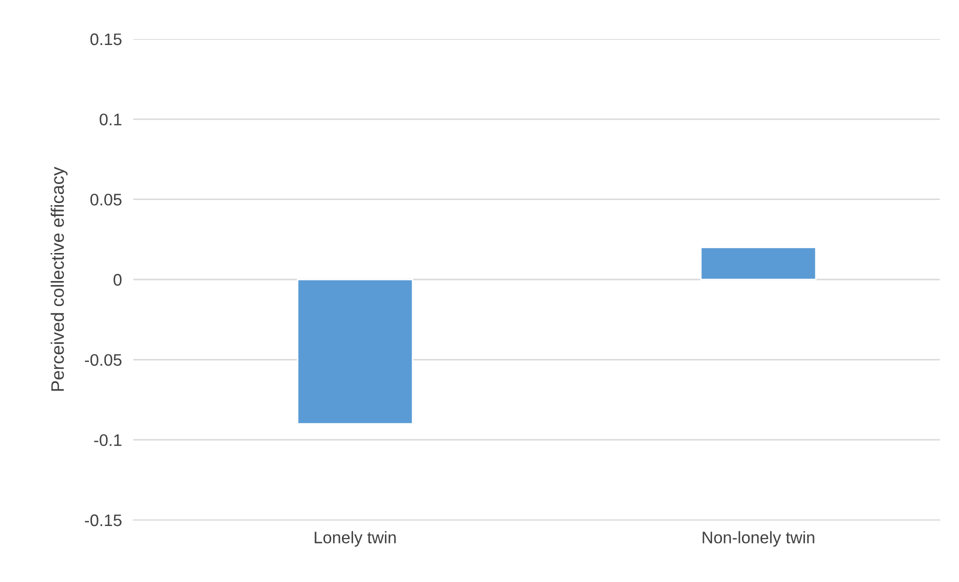  Describe the element at coordinates (106, 39) in the screenshot. I see `y-tick-label: 0.15` at that location.